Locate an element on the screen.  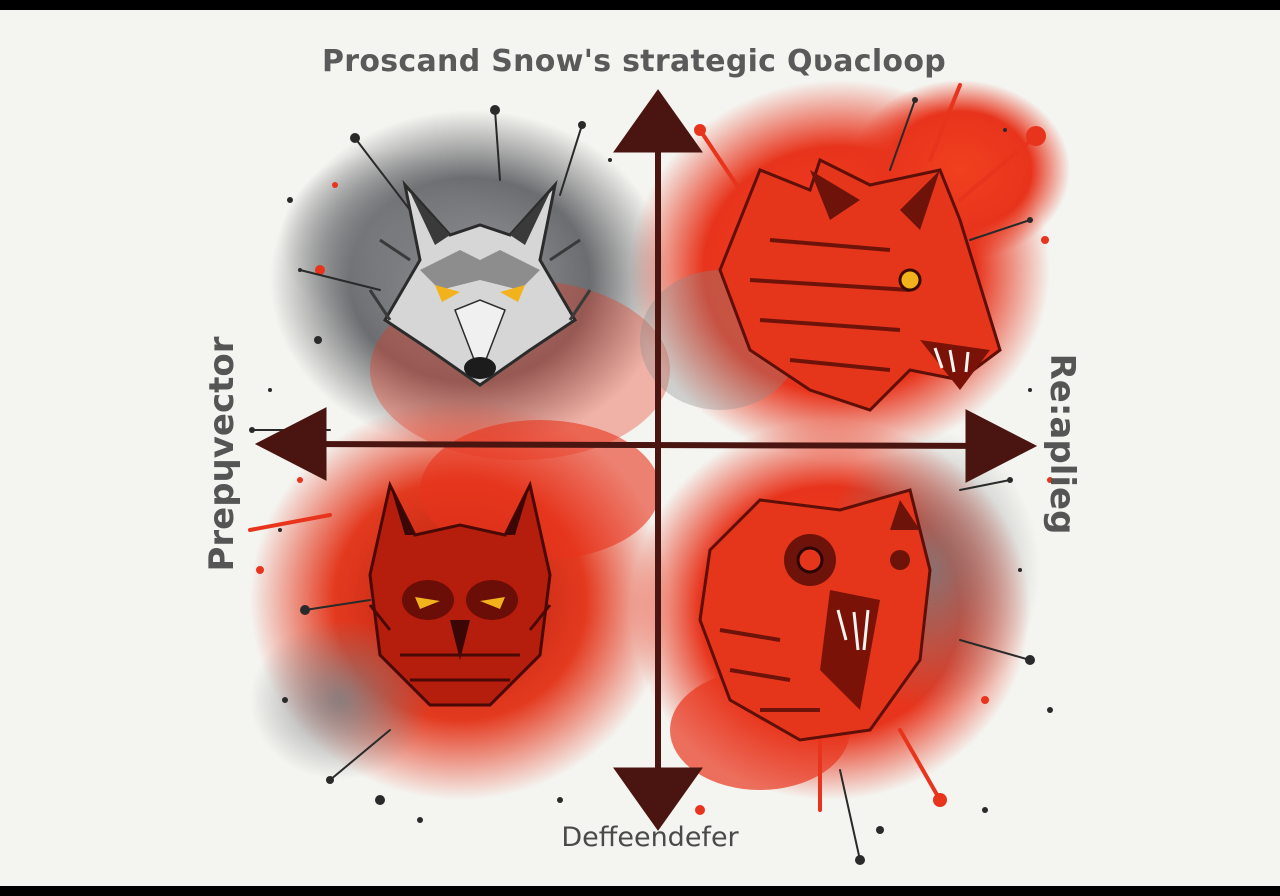
axis-label-left: Prepɥvector is located at coordinates (222, 454).